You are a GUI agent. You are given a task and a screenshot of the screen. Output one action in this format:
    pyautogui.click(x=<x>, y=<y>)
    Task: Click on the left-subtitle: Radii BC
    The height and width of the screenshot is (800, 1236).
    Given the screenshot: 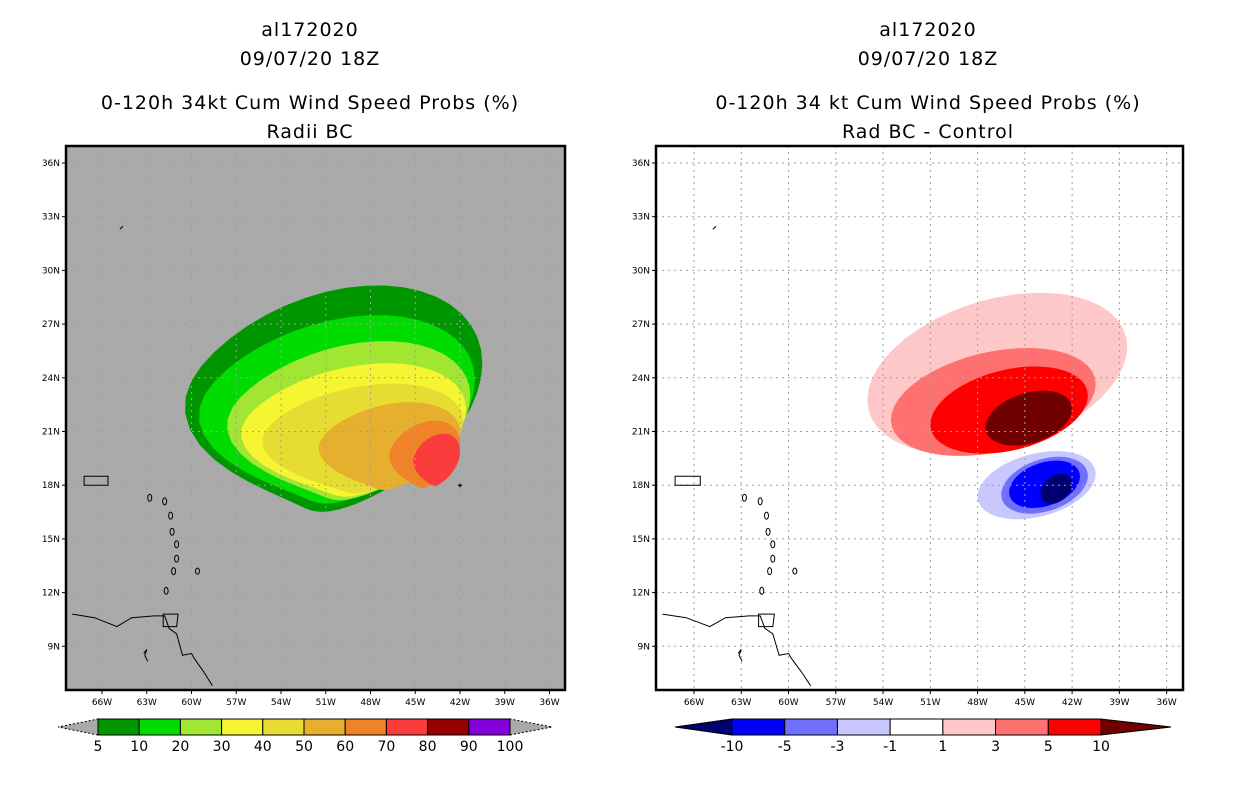 What is the action you would take?
    pyautogui.click(x=310, y=132)
    